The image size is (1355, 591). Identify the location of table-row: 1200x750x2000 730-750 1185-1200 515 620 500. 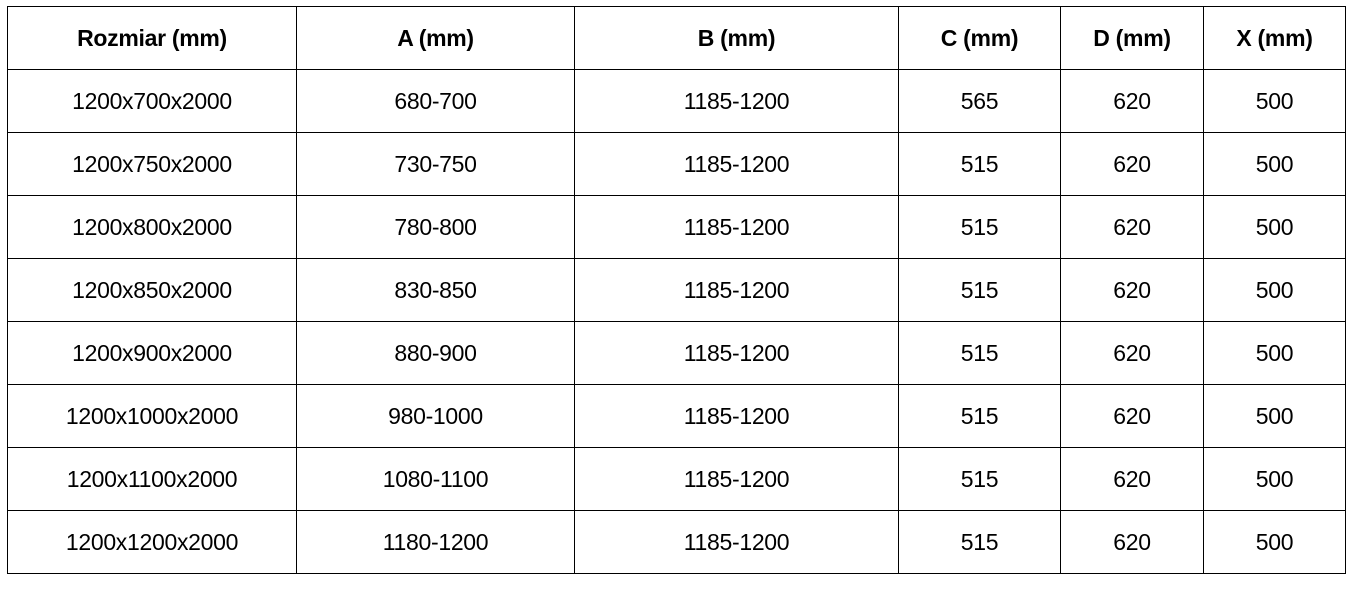
(676, 164).